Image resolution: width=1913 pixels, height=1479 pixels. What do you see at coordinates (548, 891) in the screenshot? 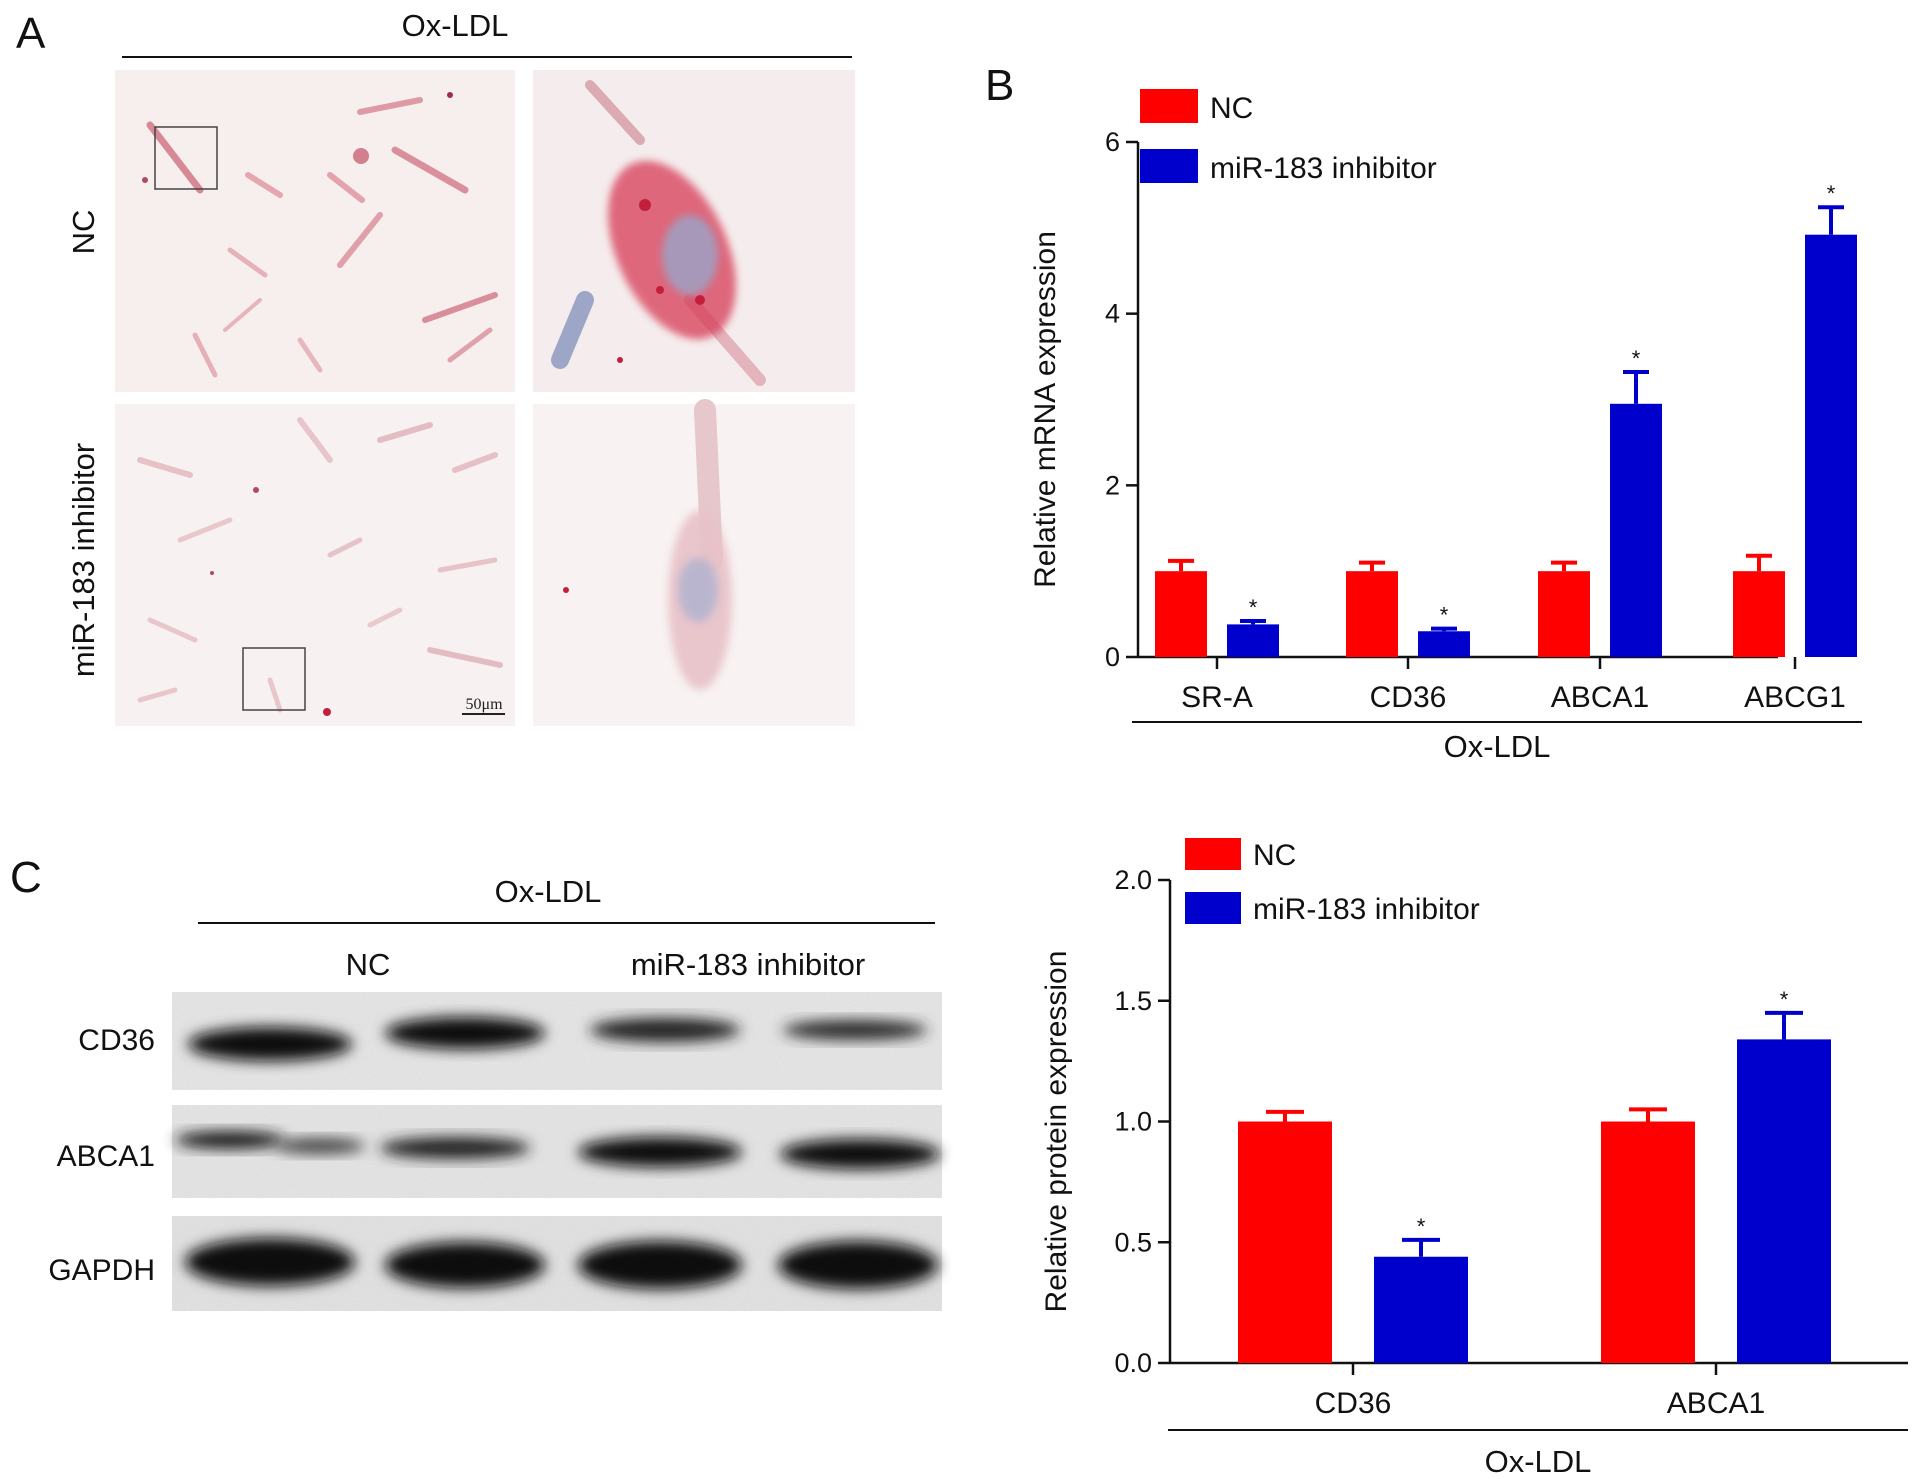
I see `panel-c-header: Ox-LDL` at bounding box center [548, 891].